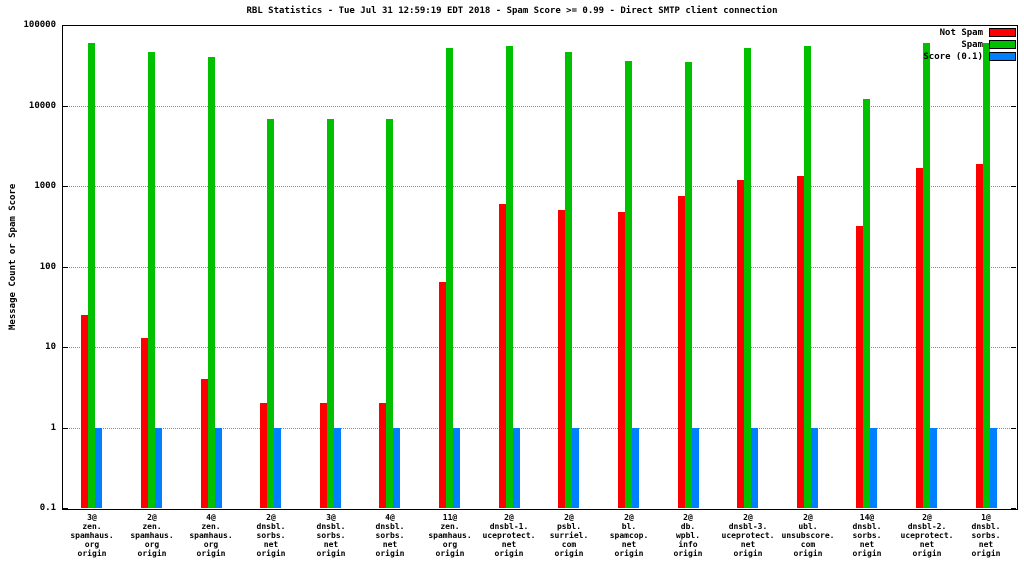  Describe the element at coordinates (50, 347) in the screenshot. I see `y-tick-label: 10` at that location.